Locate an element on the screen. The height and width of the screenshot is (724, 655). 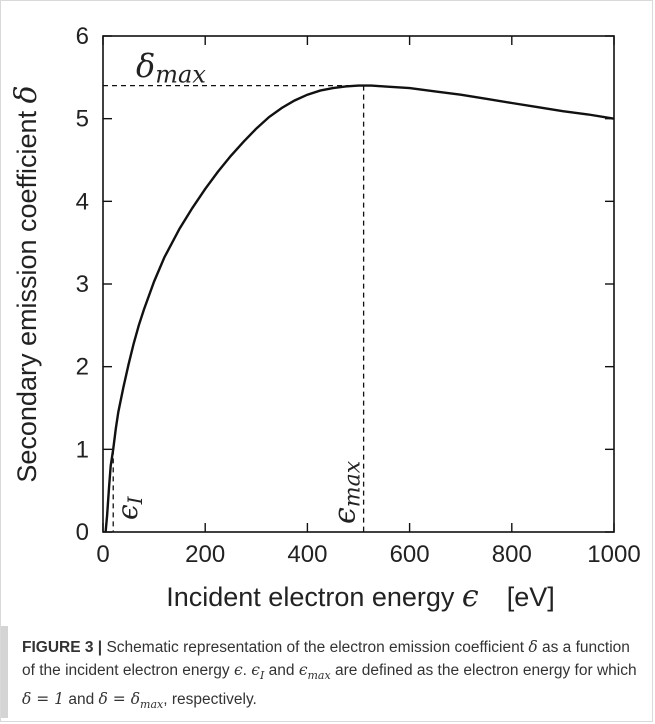
y-tick-label: 0 is located at coordinates (82, 532).